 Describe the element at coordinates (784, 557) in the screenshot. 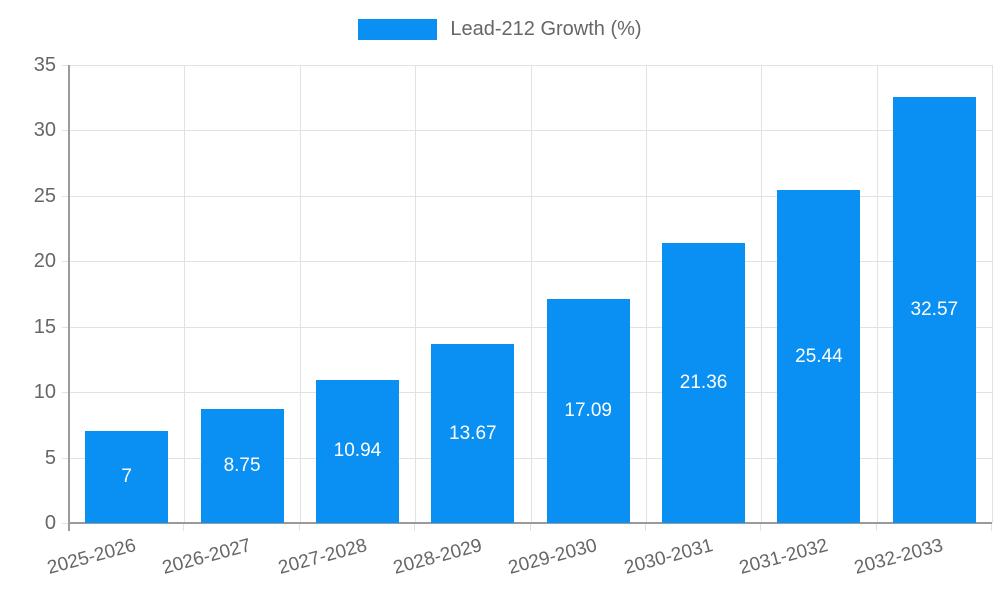

I see `x-tick-label: 2031-2032` at that location.